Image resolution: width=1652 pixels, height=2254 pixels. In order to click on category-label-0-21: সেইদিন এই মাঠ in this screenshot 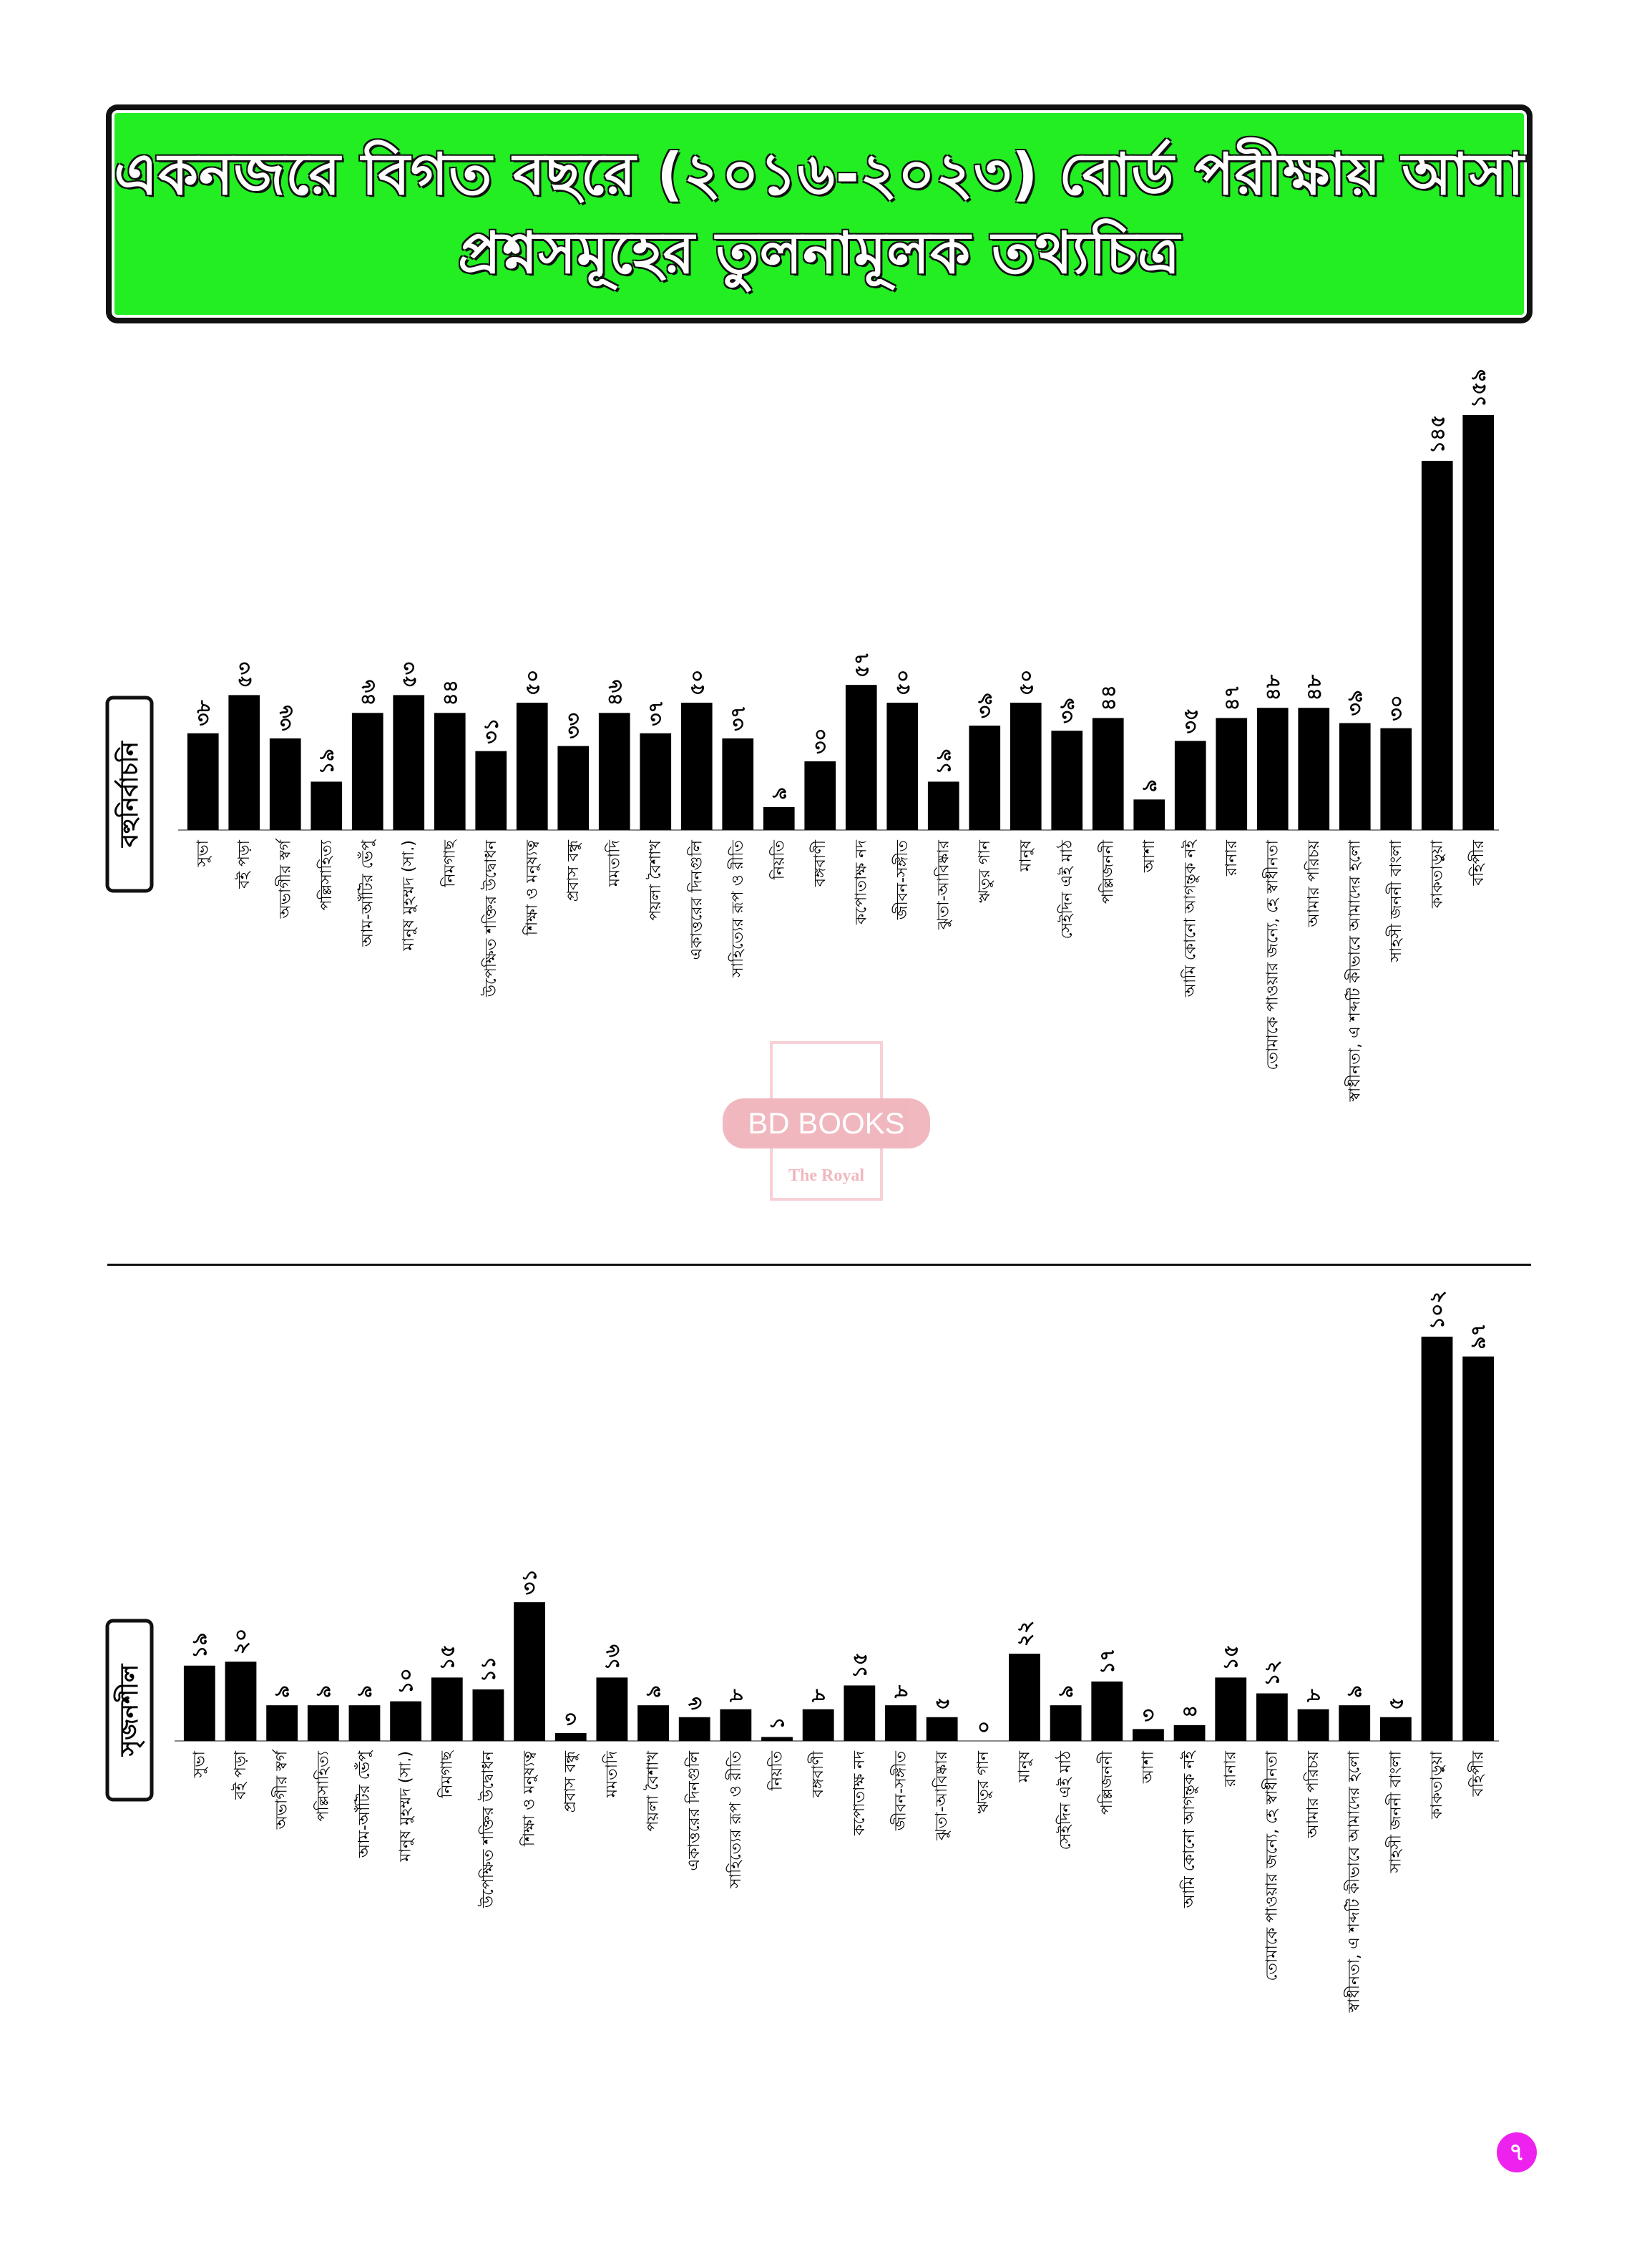, I will do `click(1066, 889)`.